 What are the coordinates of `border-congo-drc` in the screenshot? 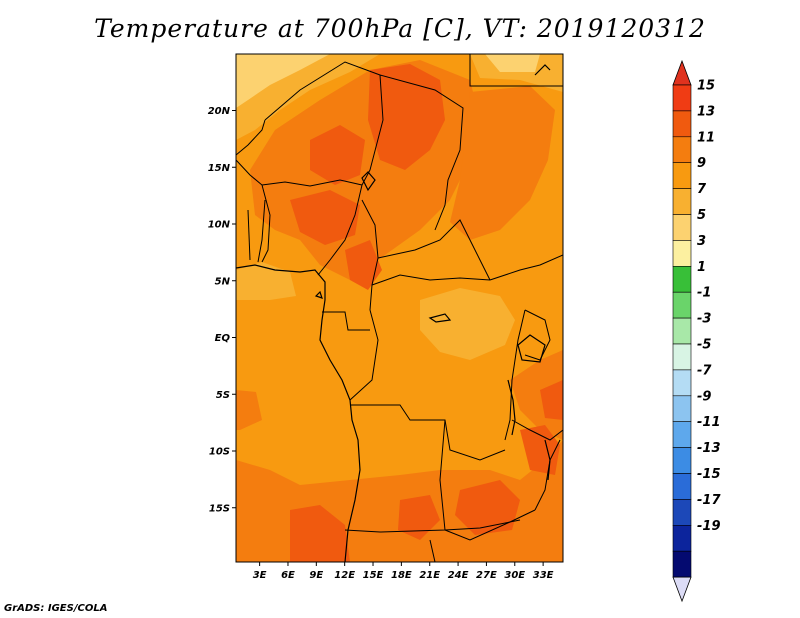 It's located at (364, 355).